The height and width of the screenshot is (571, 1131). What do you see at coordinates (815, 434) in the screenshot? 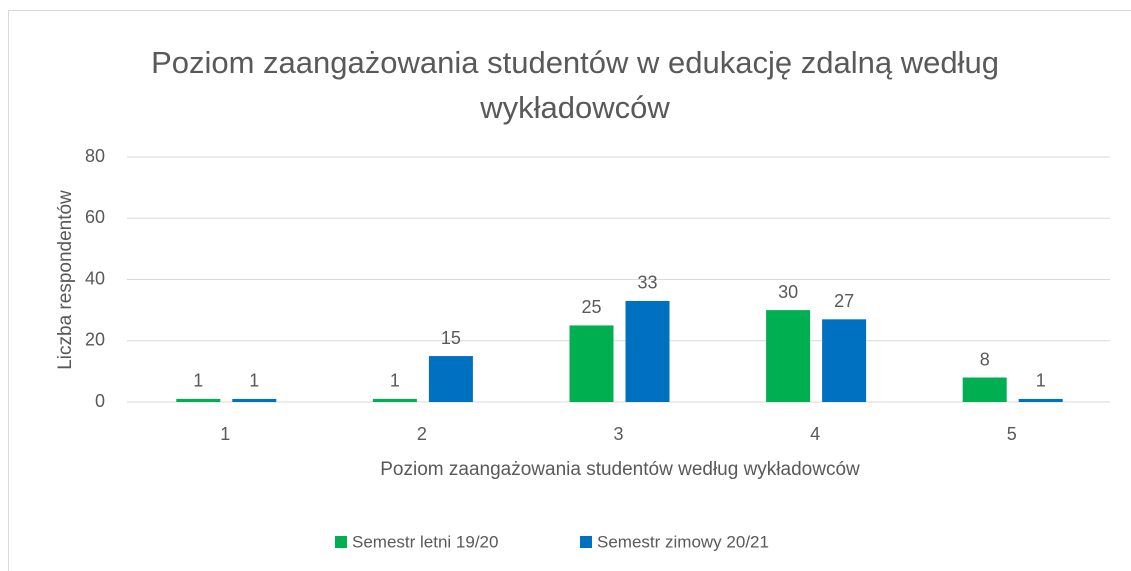
I see `x-tick-label: 4` at bounding box center [815, 434].